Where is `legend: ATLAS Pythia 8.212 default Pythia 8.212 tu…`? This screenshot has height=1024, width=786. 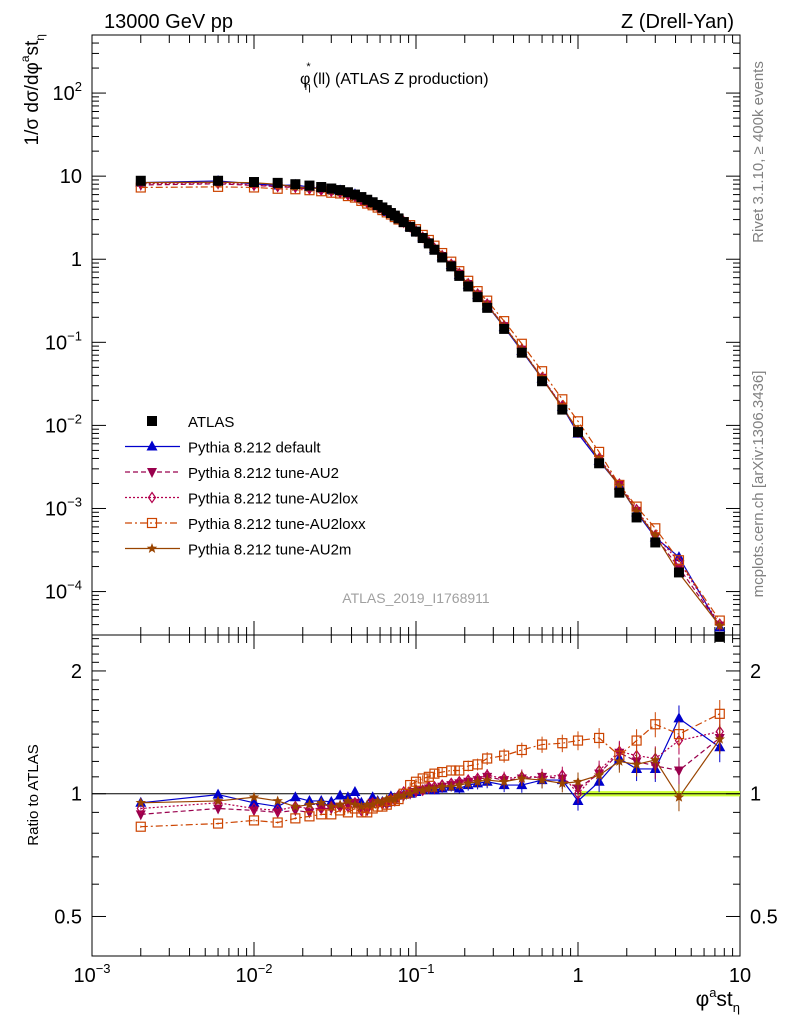 legend: ATLAS Pythia 8.212 default Pythia 8.212 tu… is located at coordinates (245, 486).